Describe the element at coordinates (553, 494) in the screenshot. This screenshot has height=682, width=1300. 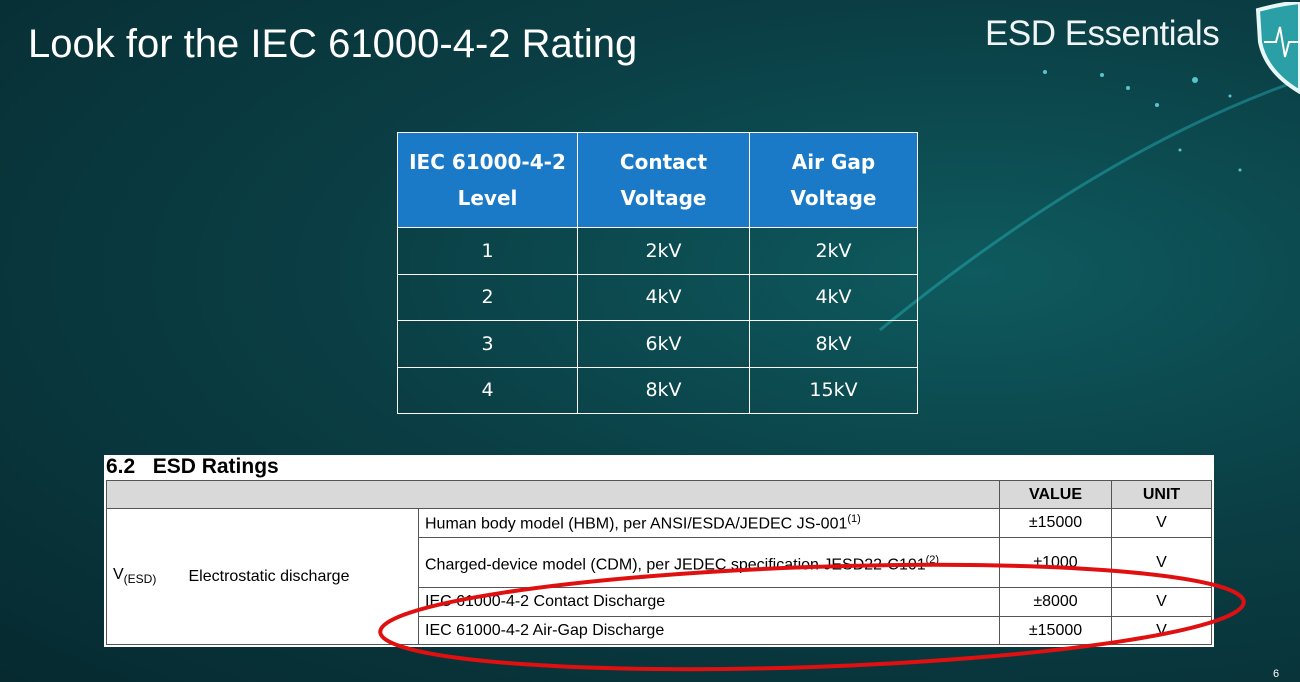
I see `header-blank` at that location.